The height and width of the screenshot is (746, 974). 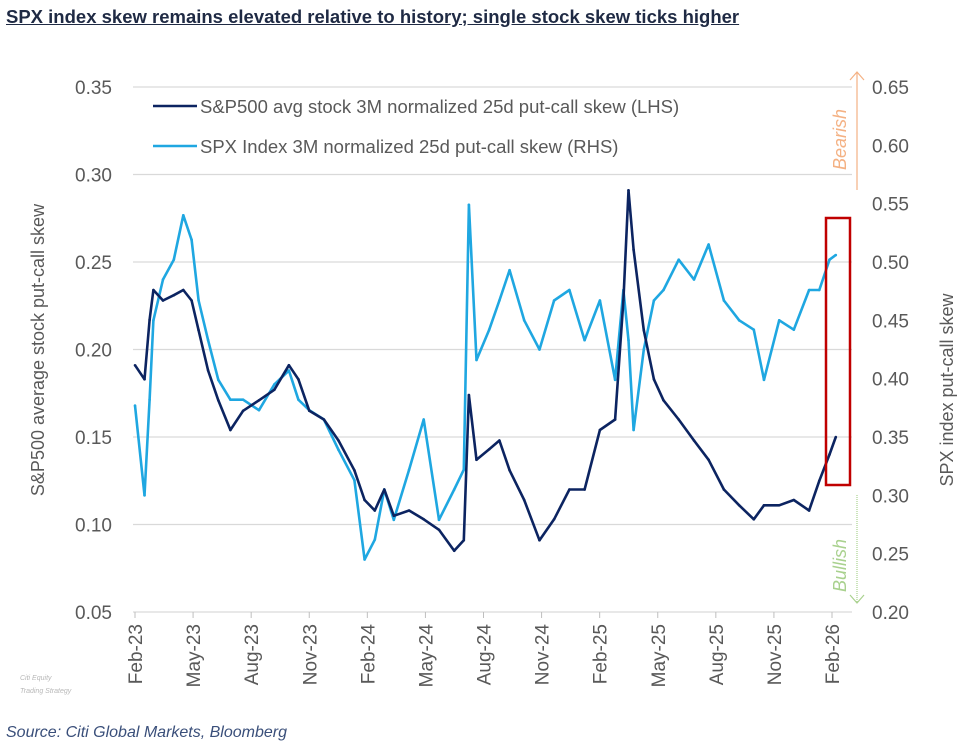 I want to click on x-tick-label: May-23, so click(x=194, y=655).